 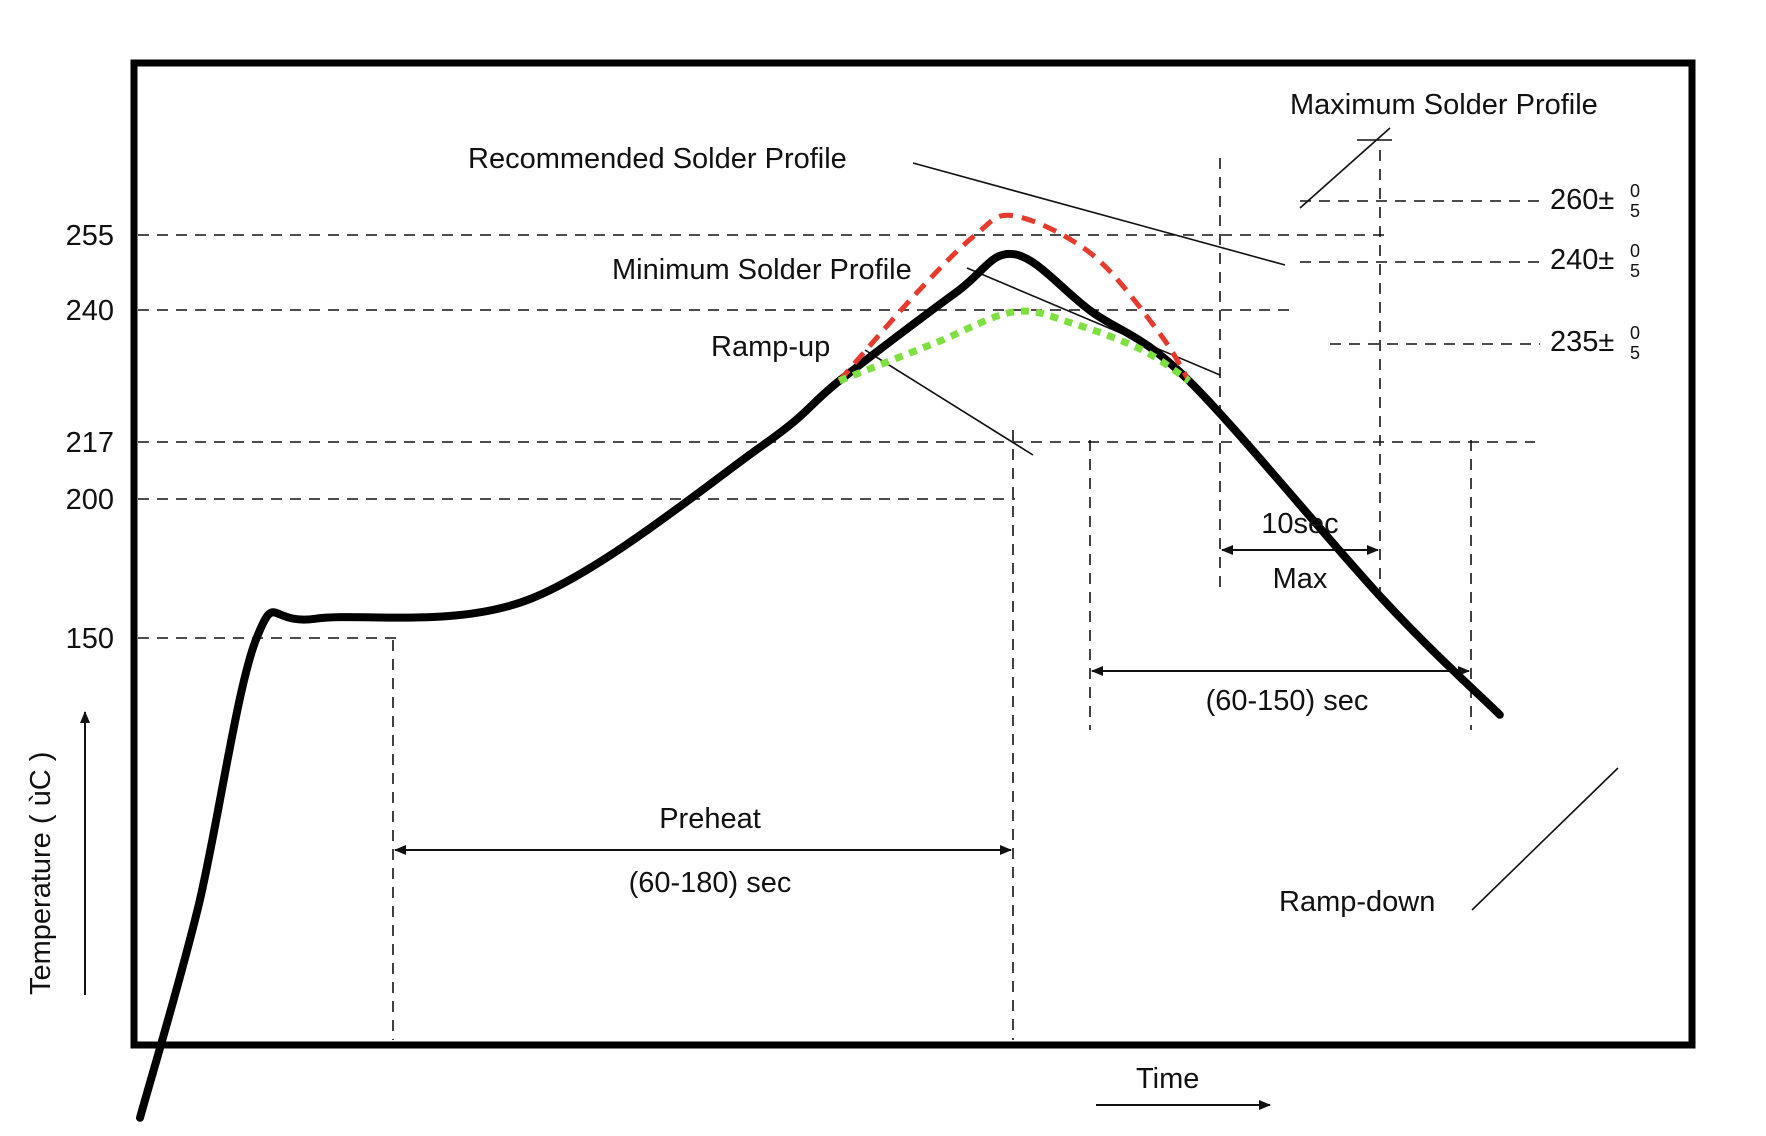 I want to click on peak-label-260: 260± 0 5, so click(x=1595, y=201).